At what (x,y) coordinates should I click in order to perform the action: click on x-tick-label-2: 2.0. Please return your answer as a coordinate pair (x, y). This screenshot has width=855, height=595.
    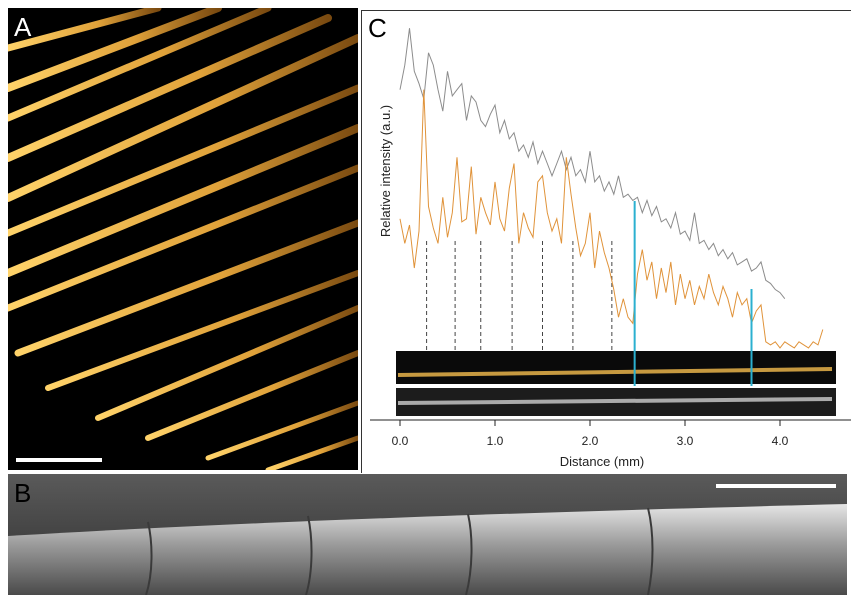
    Looking at the image, I should click on (590, 441).